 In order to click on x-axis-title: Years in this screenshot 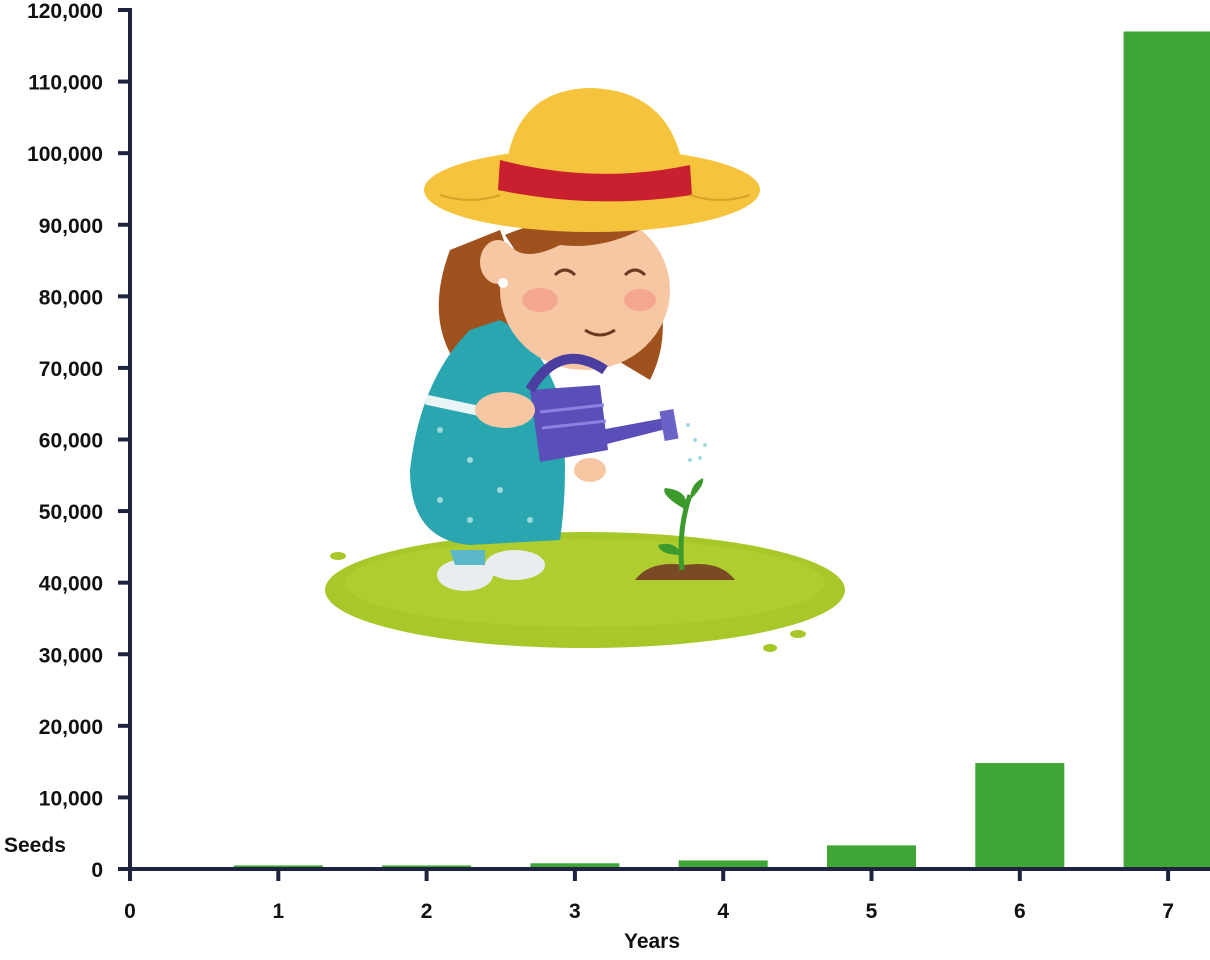, I will do `click(652, 941)`.